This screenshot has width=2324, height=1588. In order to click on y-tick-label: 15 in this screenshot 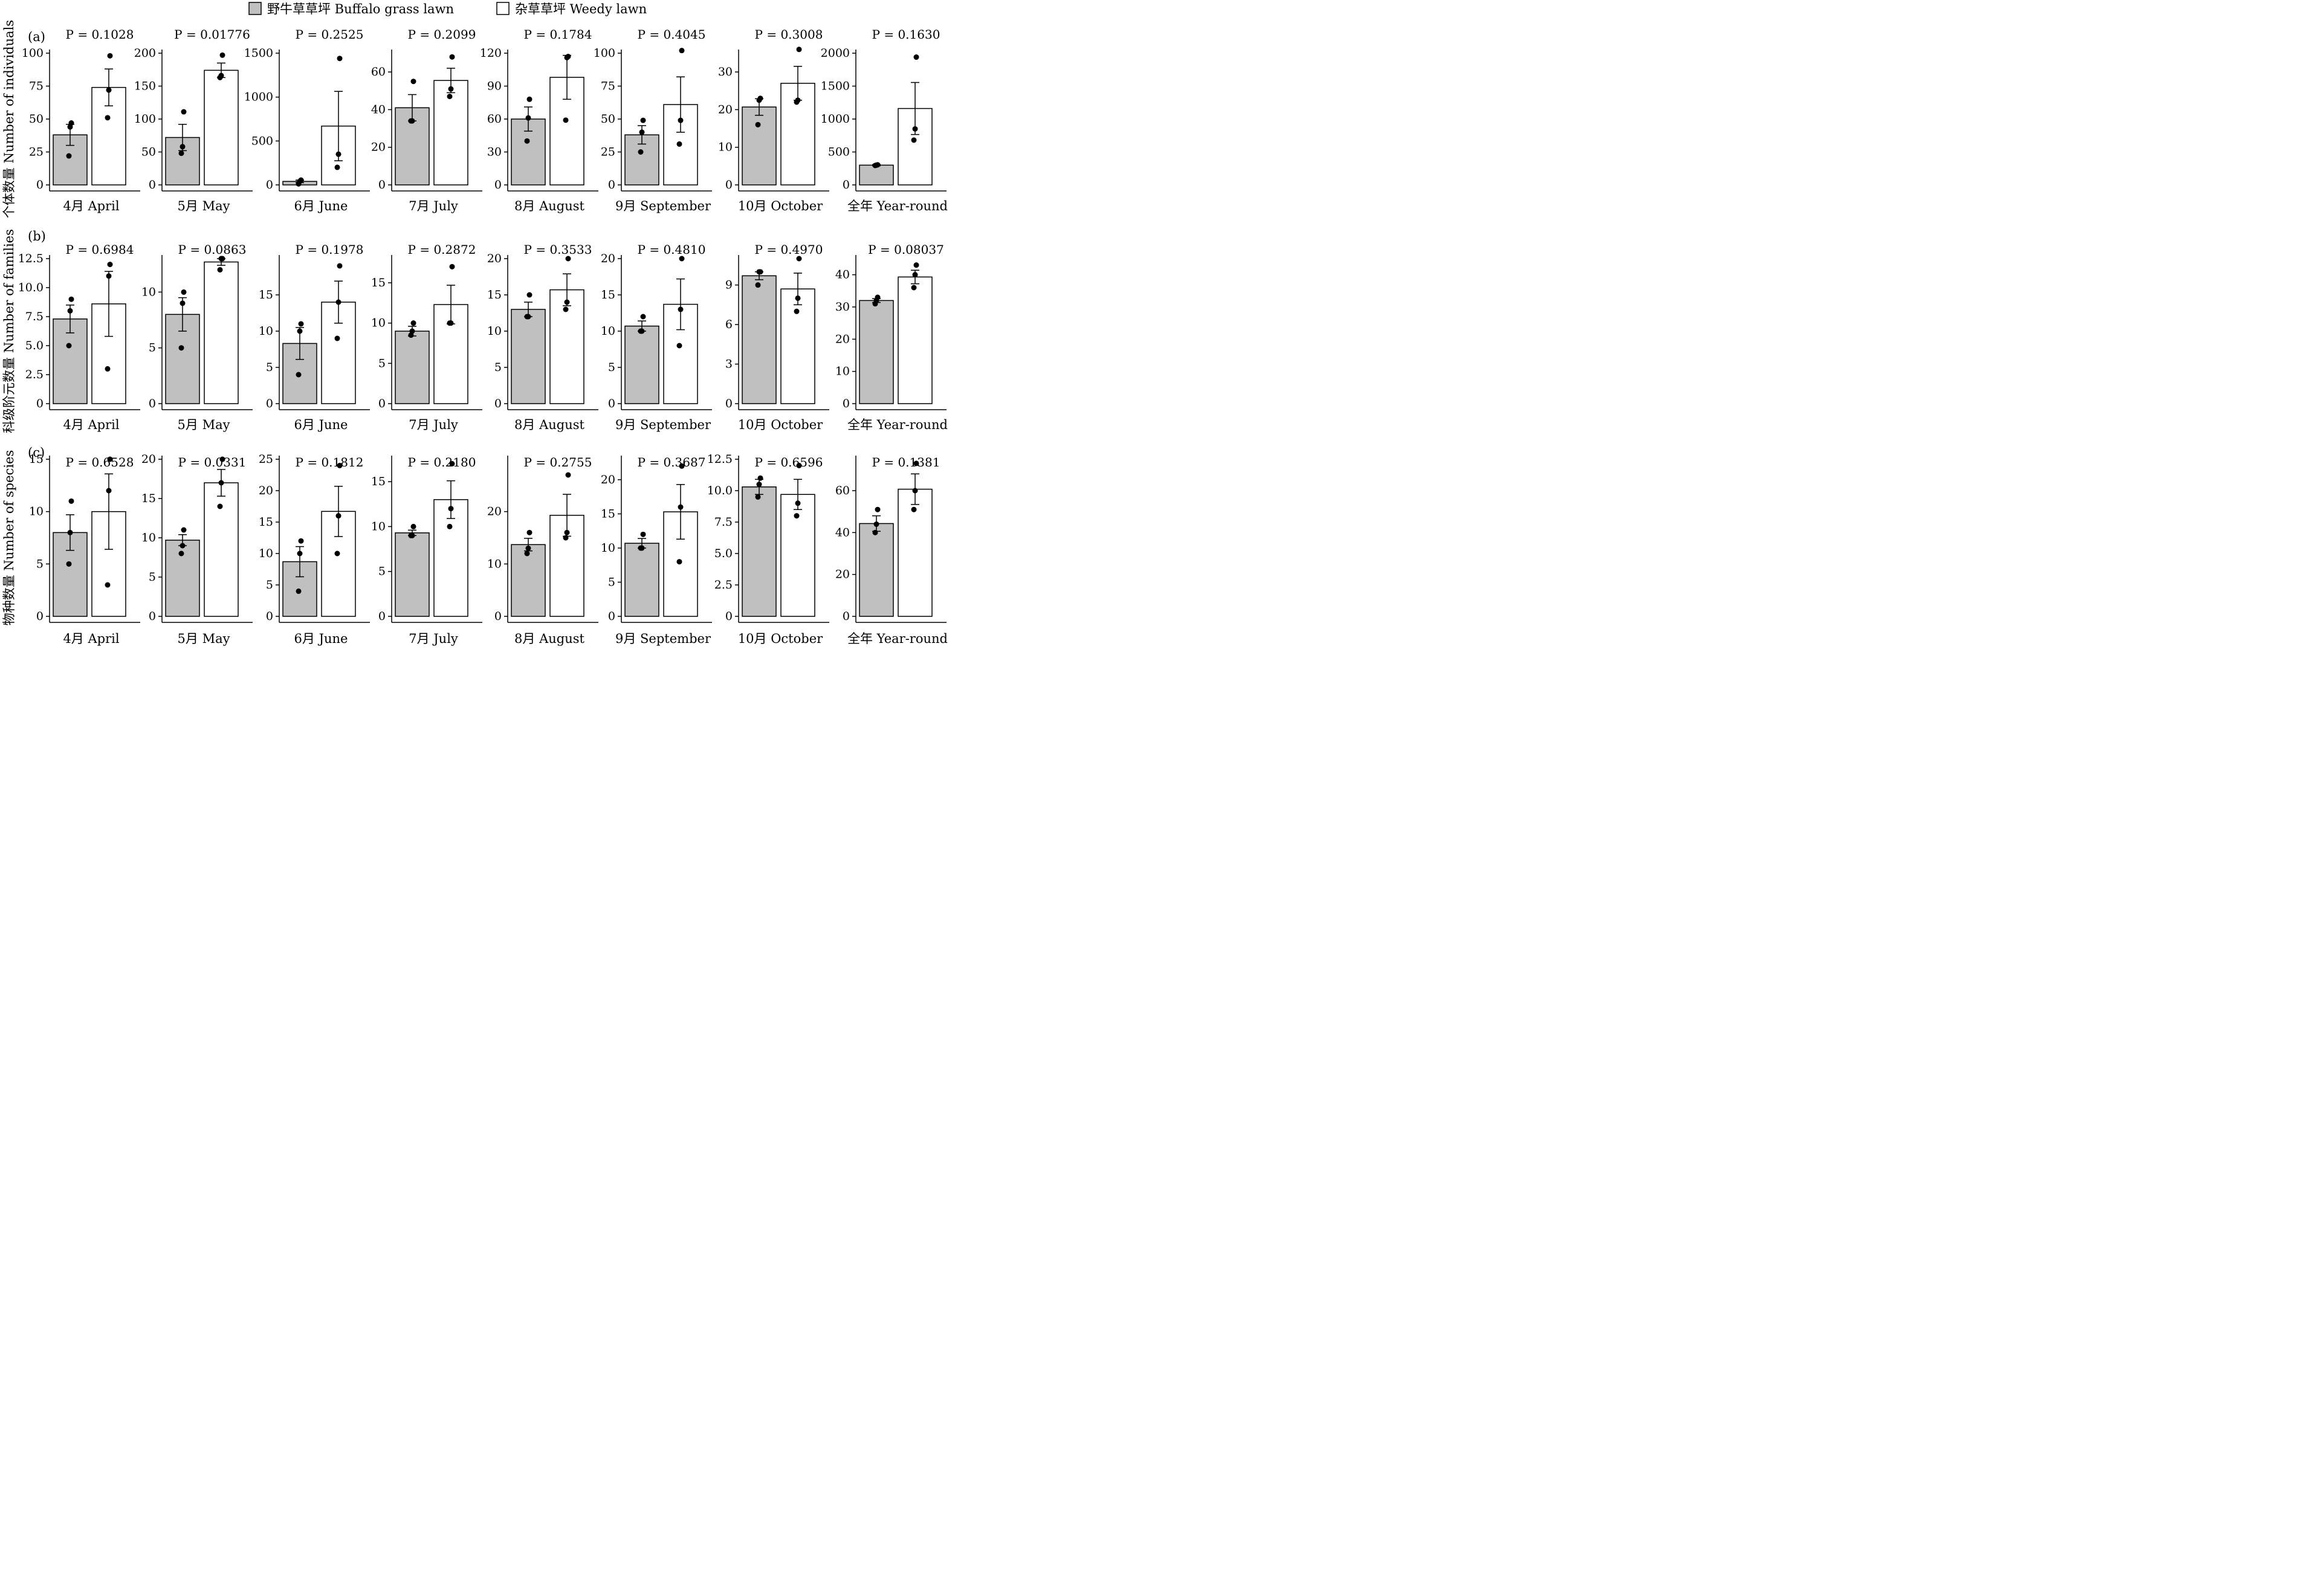, I will do `click(266, 295)`.